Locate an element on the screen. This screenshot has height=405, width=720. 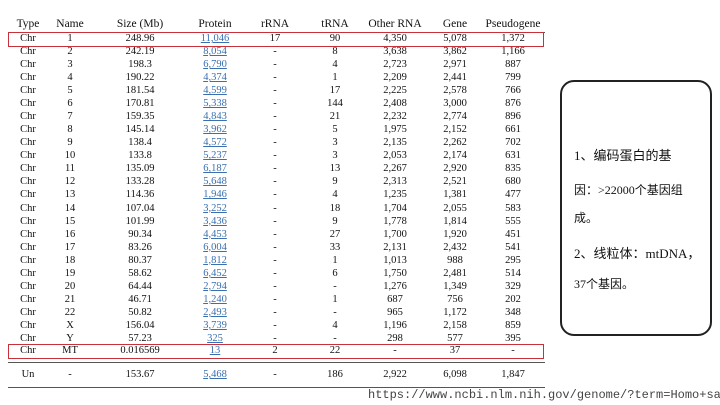
column-header: Pseudogene is located at coordinates (513, 24).